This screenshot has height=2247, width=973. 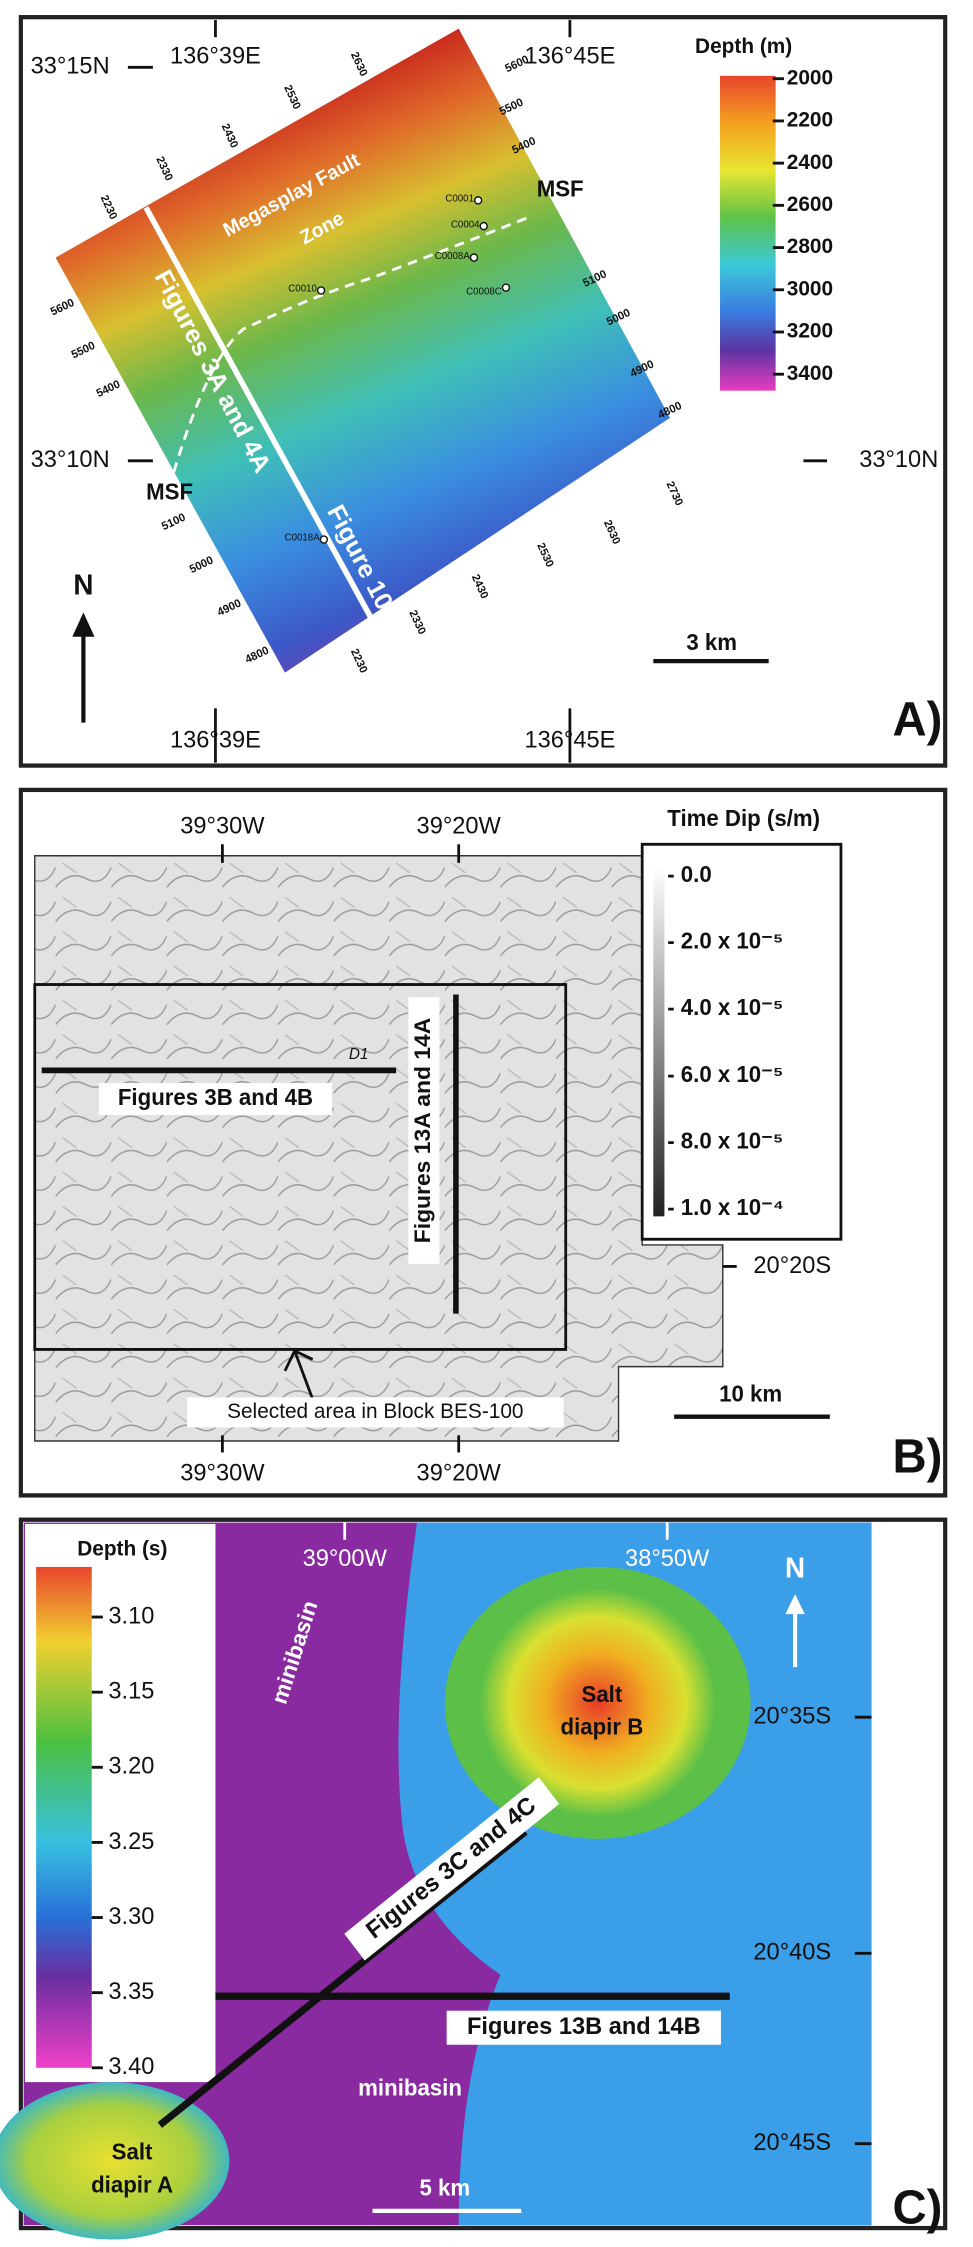 What do you see at coordinates (459, 1472) in the screenshot?
I see `label-group: 39°20W` at bounding box center [459, 1472].